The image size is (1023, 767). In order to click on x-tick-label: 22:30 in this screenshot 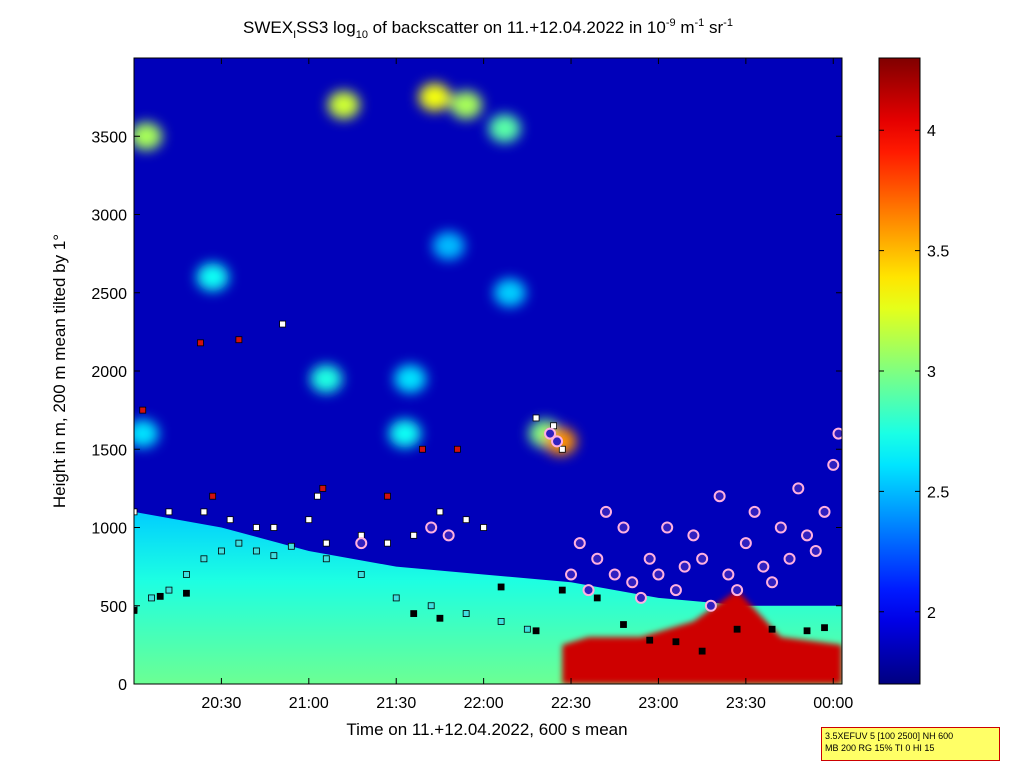, I will do `click(571, 703)`.